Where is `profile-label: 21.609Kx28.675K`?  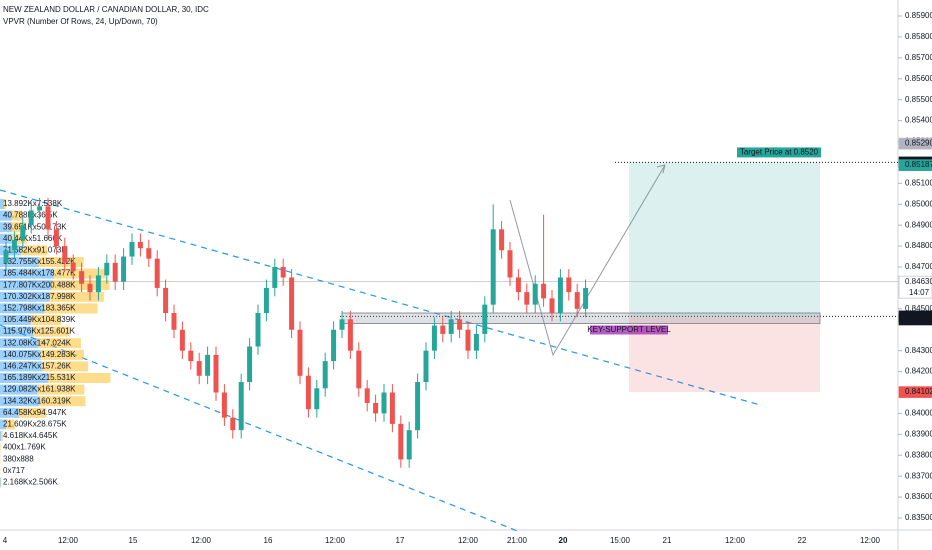 profile-label: 21.609Kx28.675K is located at coordinates (35, 424).